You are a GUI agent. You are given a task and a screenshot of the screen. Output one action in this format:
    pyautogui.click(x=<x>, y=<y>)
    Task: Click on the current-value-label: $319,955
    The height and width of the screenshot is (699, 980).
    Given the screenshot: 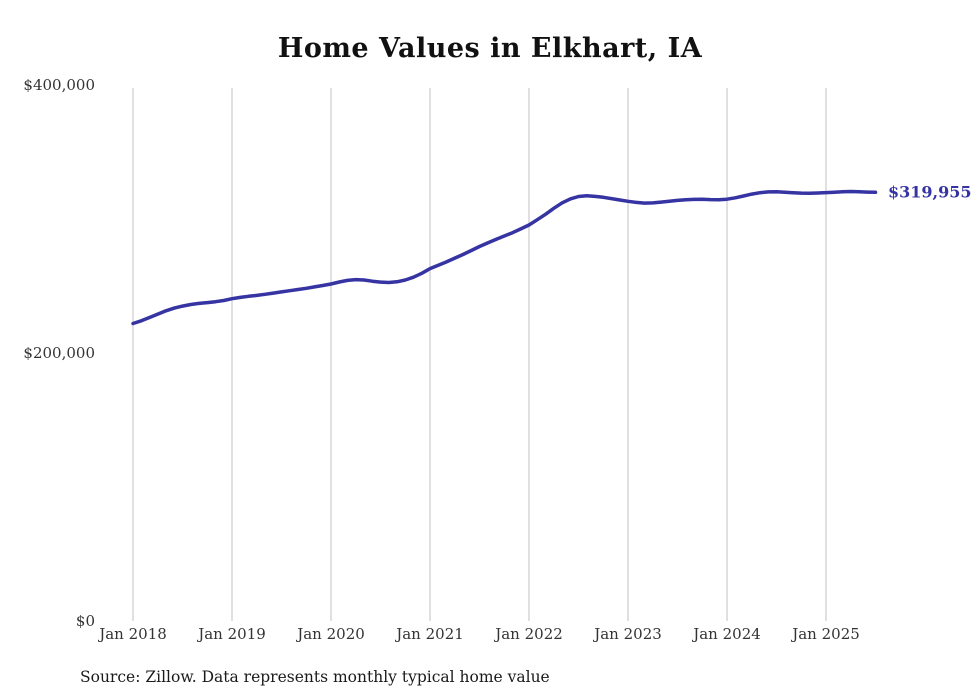 What is the action you would take?
    pyautogui.click(x=930, y=192)
    